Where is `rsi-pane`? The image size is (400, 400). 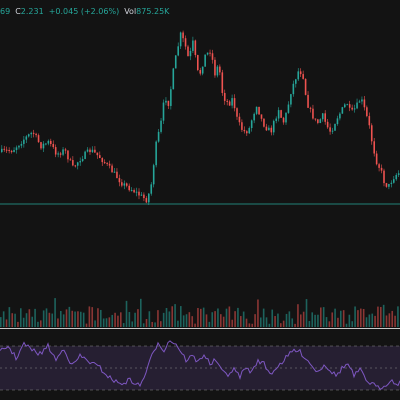 rsi-pane is located at coordinates (200, 365).